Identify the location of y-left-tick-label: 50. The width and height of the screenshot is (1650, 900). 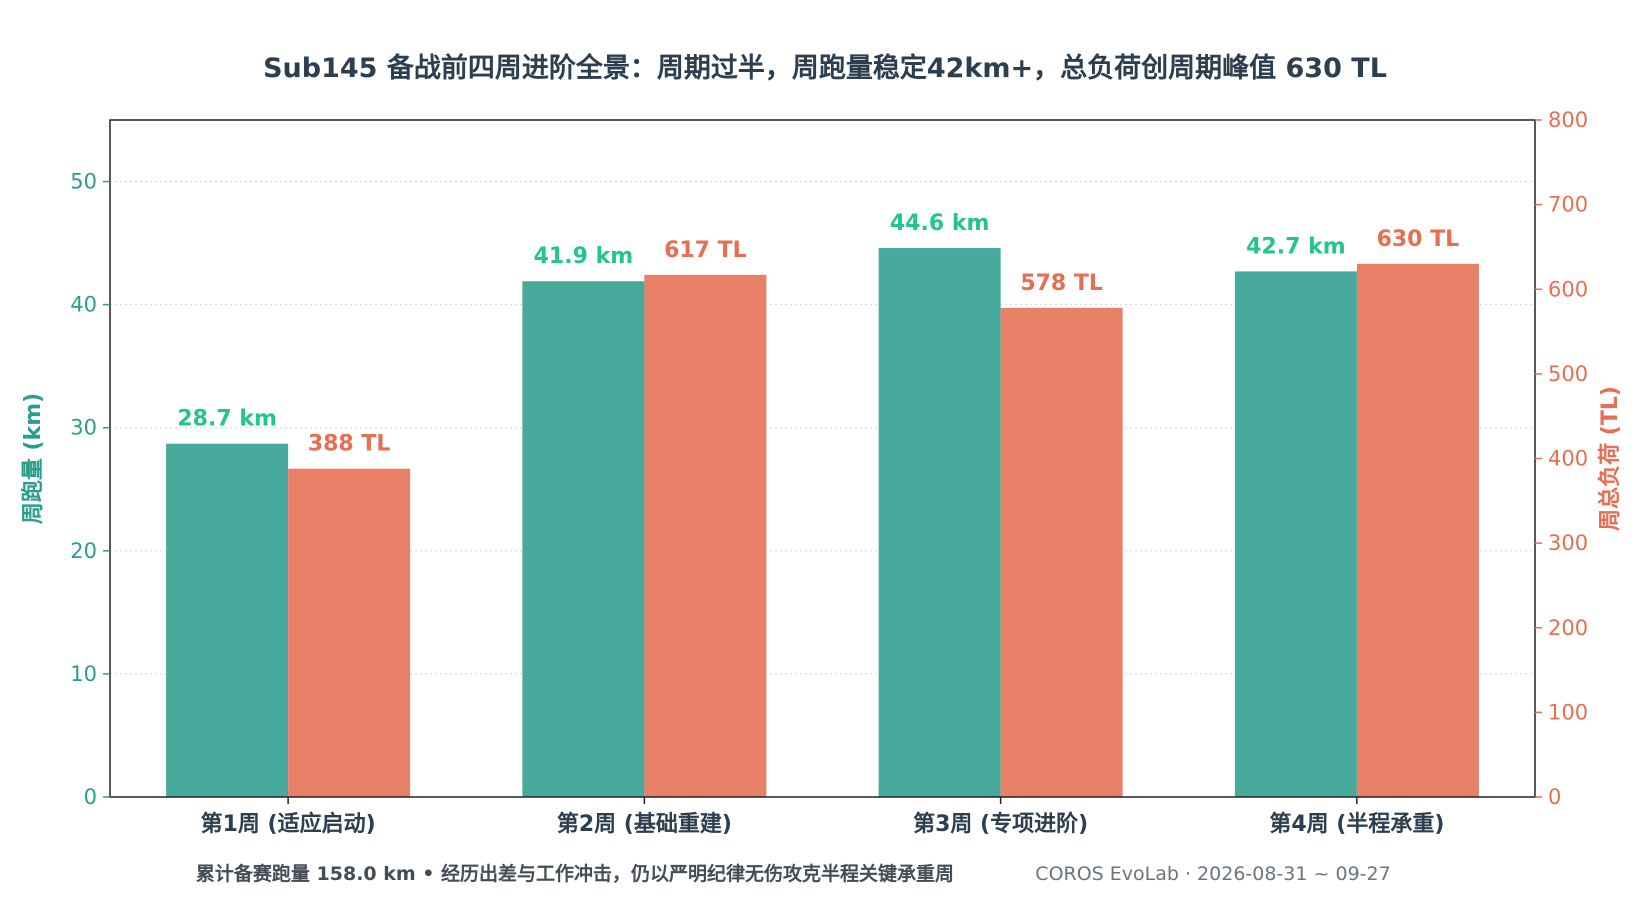
(83, 182).